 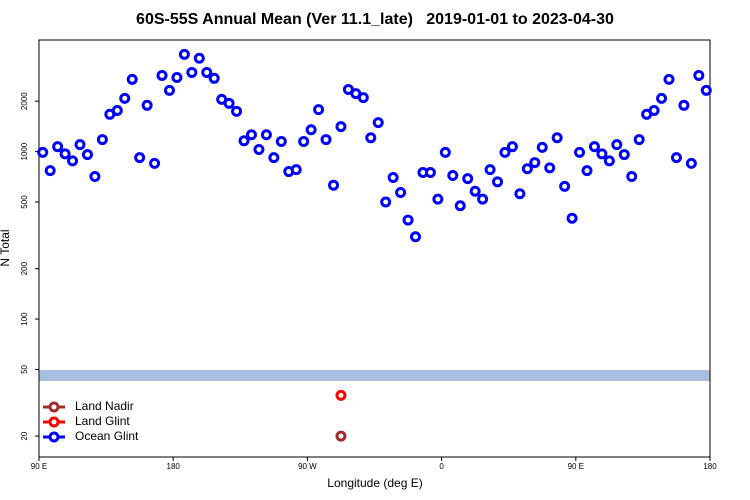 I want to click on x-axis-label: Longitude (deg E), so click(x=374, y=483).